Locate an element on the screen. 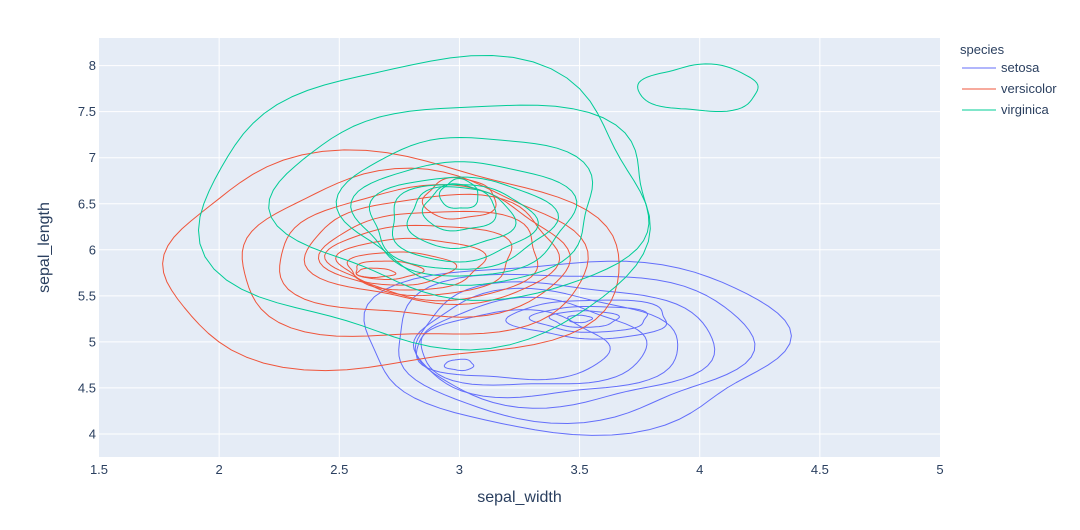 This screenshot has height=530, width=1080. y-tick-label: 6.5 is located at coordinates (87, 203).